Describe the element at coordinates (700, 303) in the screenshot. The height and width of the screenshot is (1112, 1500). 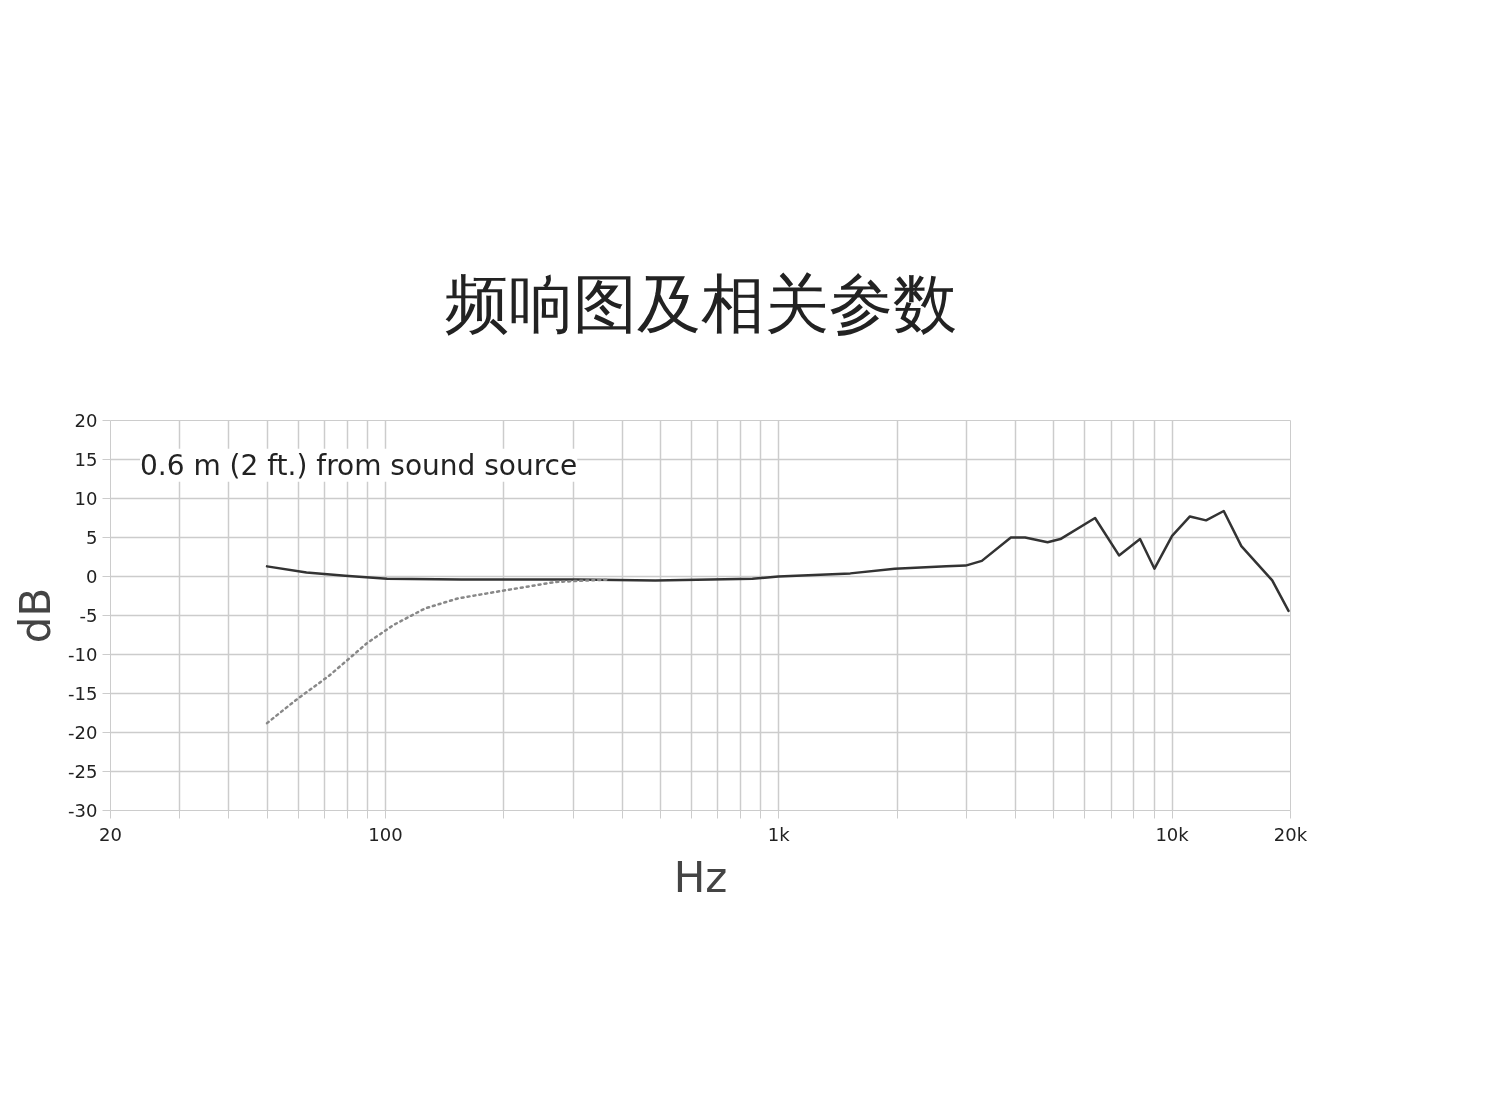
I see `chart-title: 频响图及相关参数` at that location.